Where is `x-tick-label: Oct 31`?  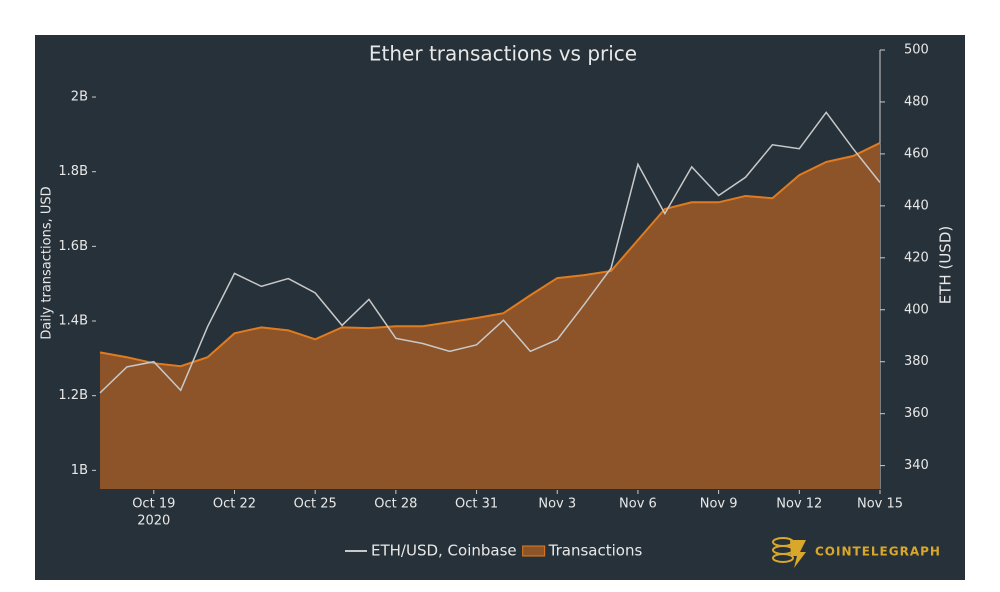 x-tick-label: Oct 31 is located at coordinates (476, 504).